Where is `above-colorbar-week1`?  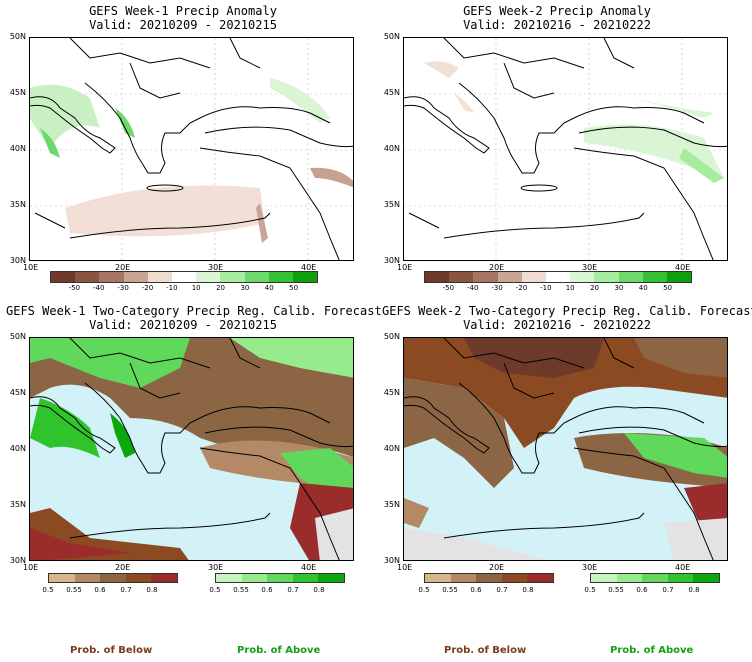 above-colorbar-week1 is located at coordinates (280, 578).